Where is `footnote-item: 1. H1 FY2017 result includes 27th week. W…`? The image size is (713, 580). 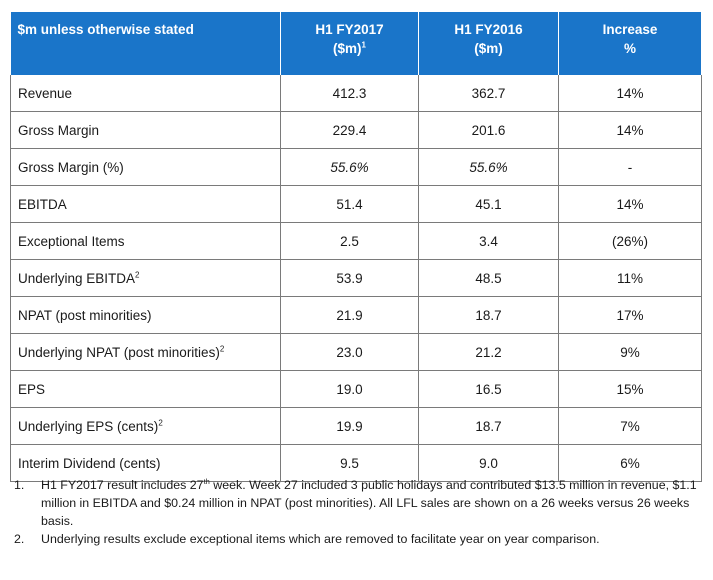 footnote-item: 1. H1 FY2017 result includes 27th week. W… is located at coordinates (359, 503).